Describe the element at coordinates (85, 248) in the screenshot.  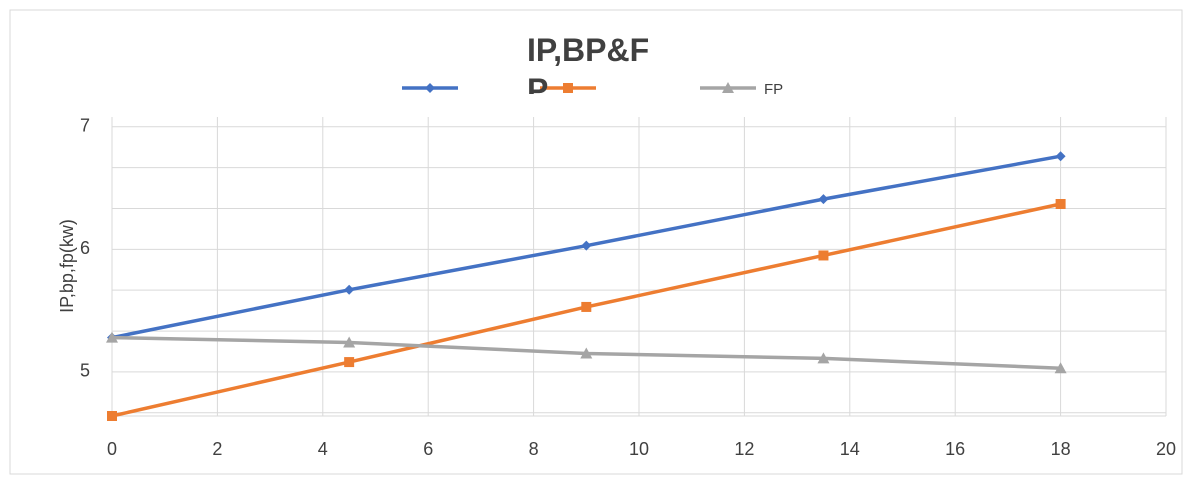
I see `y-tick-label: 6` at that location.